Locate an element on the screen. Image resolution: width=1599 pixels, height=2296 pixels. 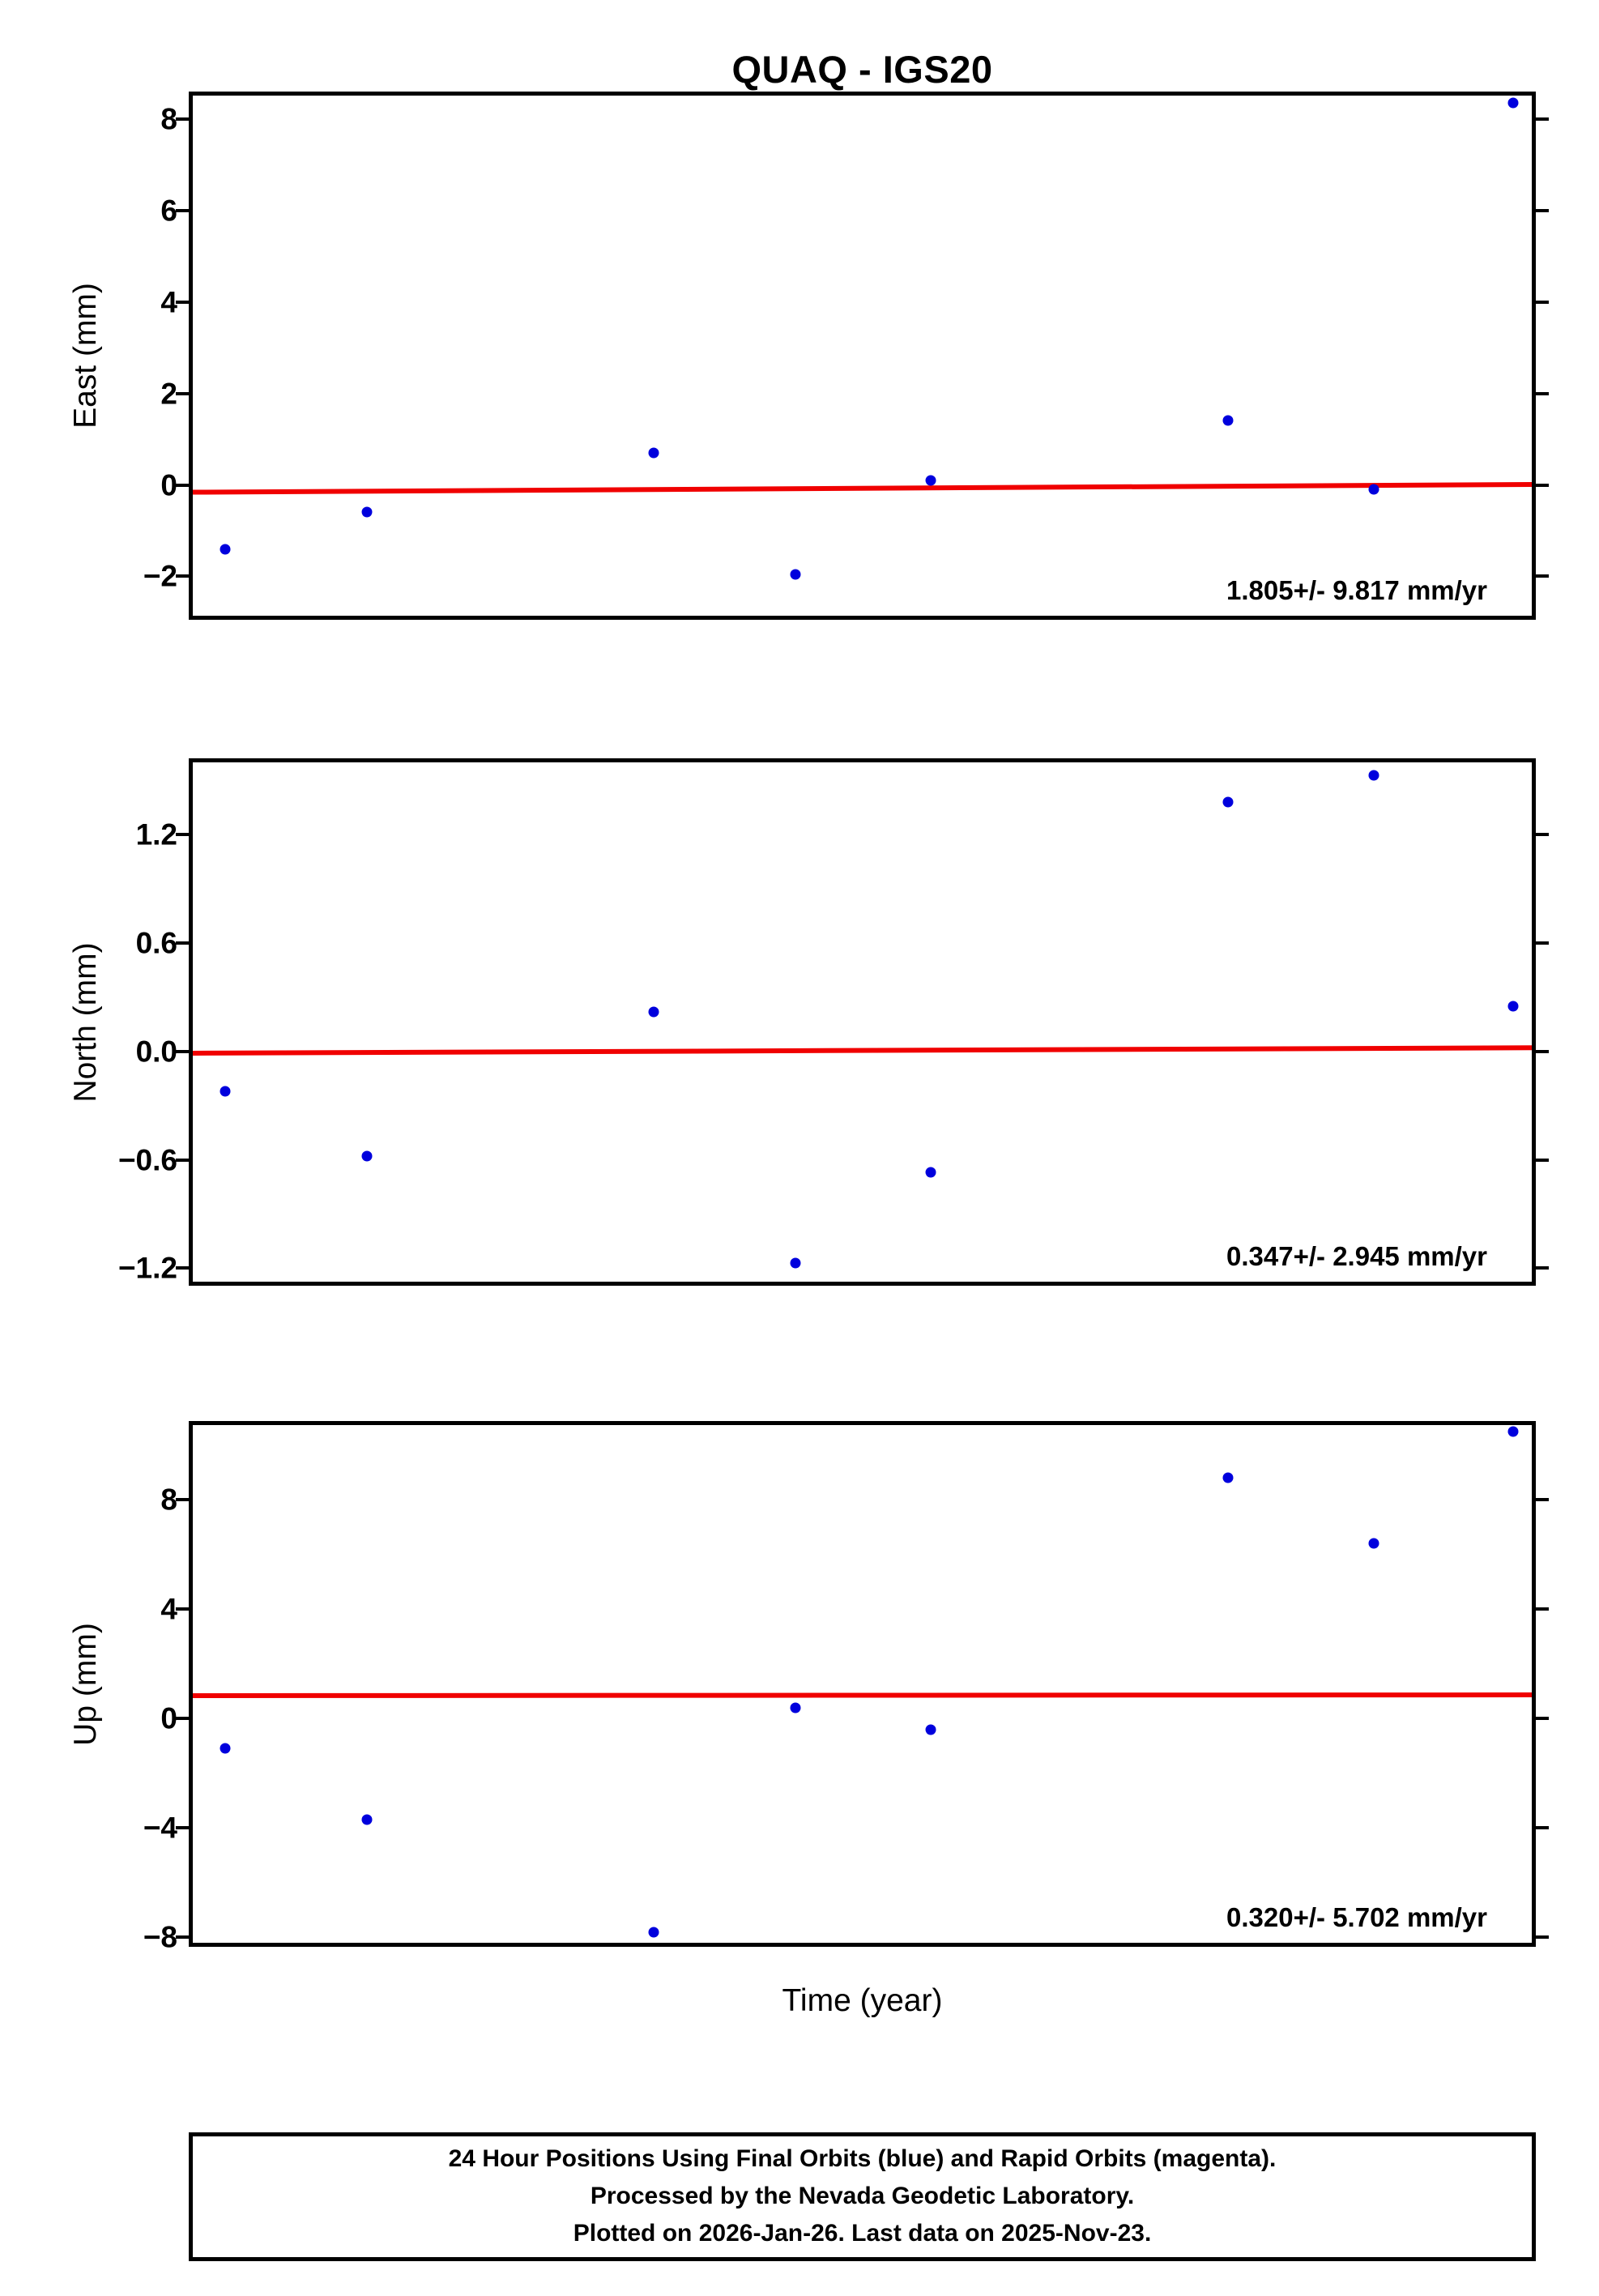
east-ytick-label: 0 is located at coordinates (168, 485).